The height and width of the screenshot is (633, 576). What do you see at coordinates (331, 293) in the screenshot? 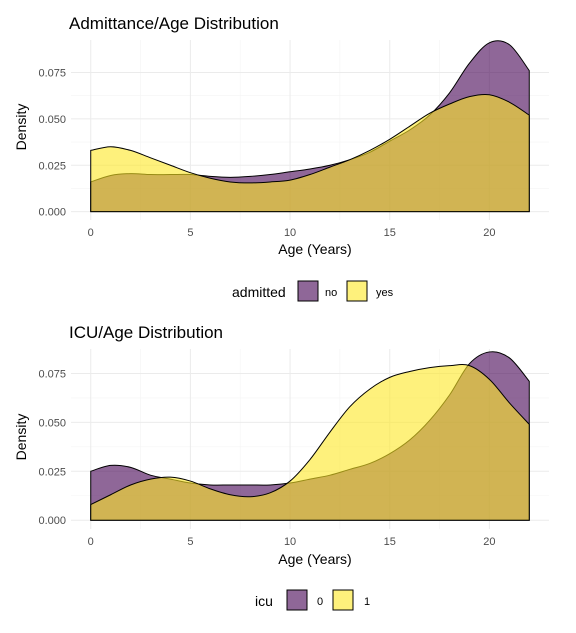
I see `legend-label-no: no` at bounding box center [331, 293].